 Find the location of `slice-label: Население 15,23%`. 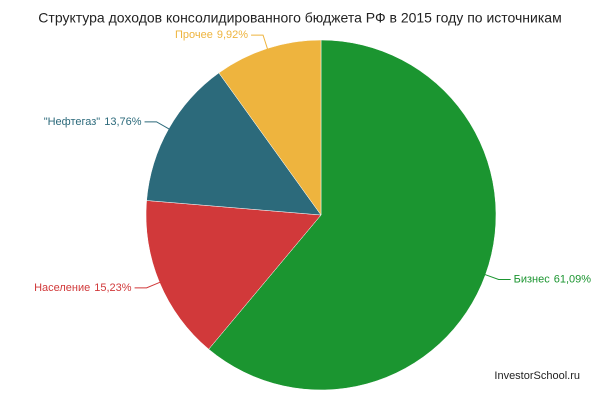

slice-label: Население 15,23% is located at coordinates (83, 288).